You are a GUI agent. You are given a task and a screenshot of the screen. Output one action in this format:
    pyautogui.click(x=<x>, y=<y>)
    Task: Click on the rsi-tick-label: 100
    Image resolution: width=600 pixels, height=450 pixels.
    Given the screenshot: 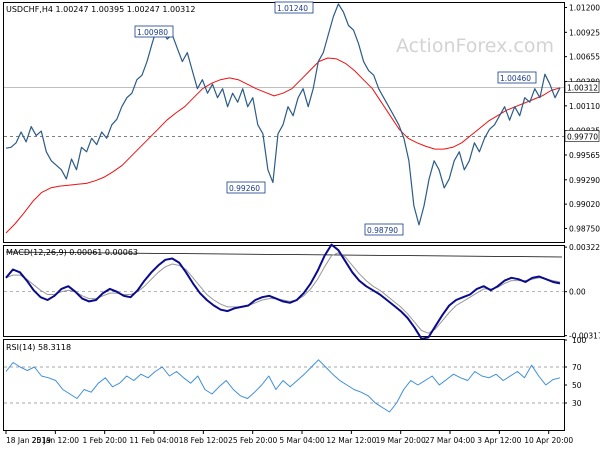 What is the action you would take?
    pyautogui.click(x=579, y=340)
    